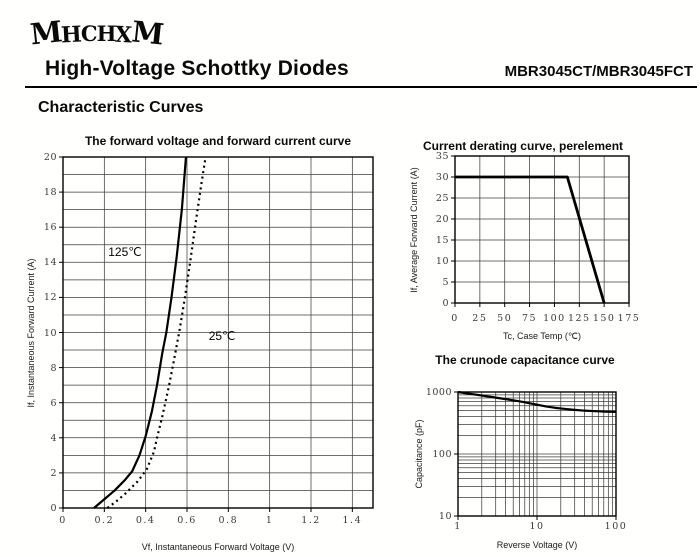 Image resolution: width=700 pixels, height=557 pixels. I want to click on capacitance-y-axis-title: Capacitance (pF), so click(419, 454).